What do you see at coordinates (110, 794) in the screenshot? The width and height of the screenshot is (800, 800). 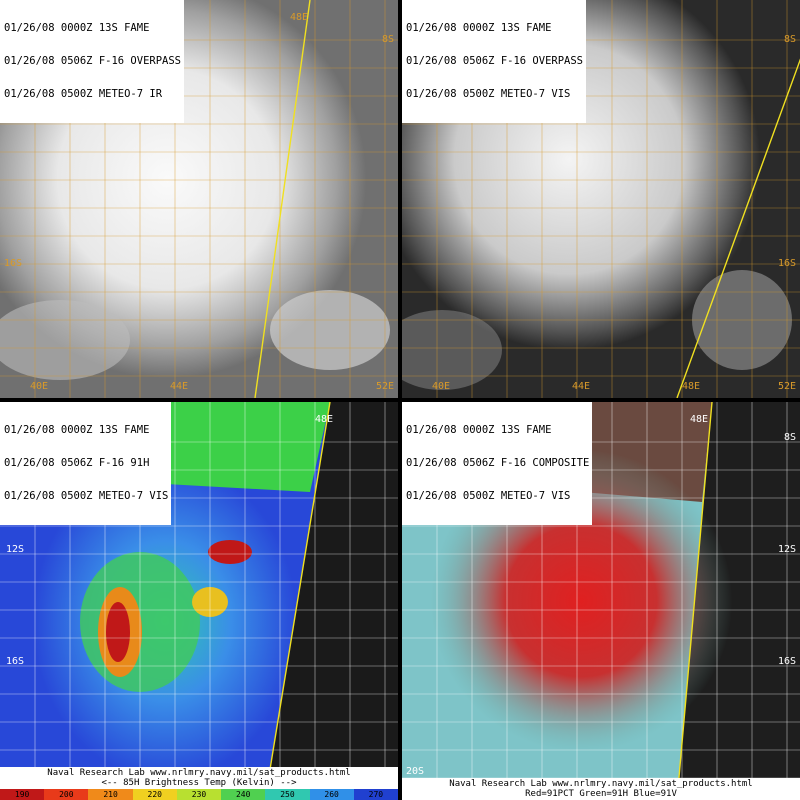 I see `colorbar-tick: 210` at bounding box center [110, 794].